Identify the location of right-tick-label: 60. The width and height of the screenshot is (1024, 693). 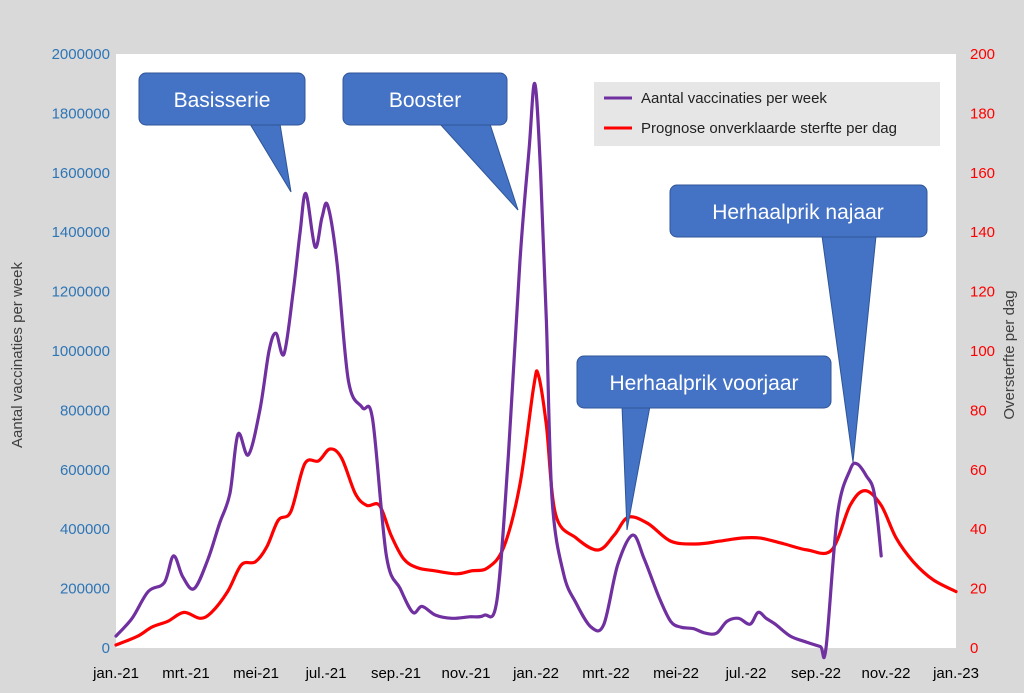
(978, 470).